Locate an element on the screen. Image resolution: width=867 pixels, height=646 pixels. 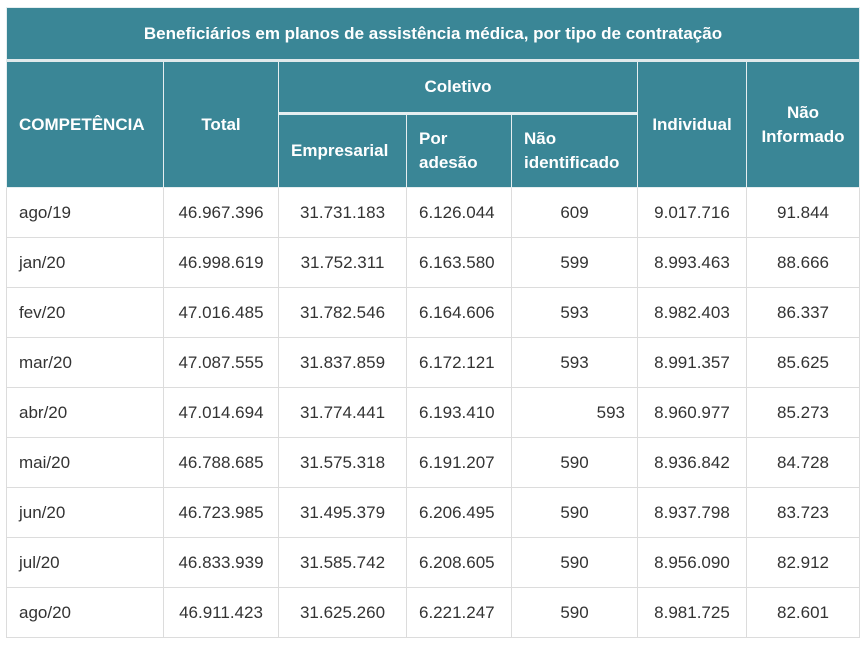
header-individual: Individual is located at coordinates (692, 124).